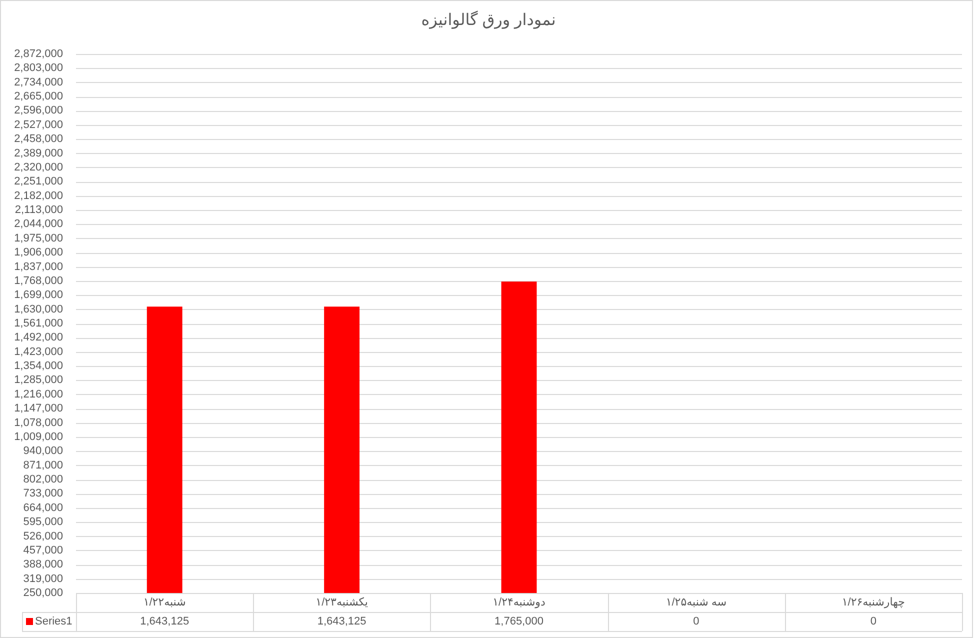 The width and height of the screenshot is (977, 638). I want to click on y-tick-label: 2,527,000, so click(38, 124).